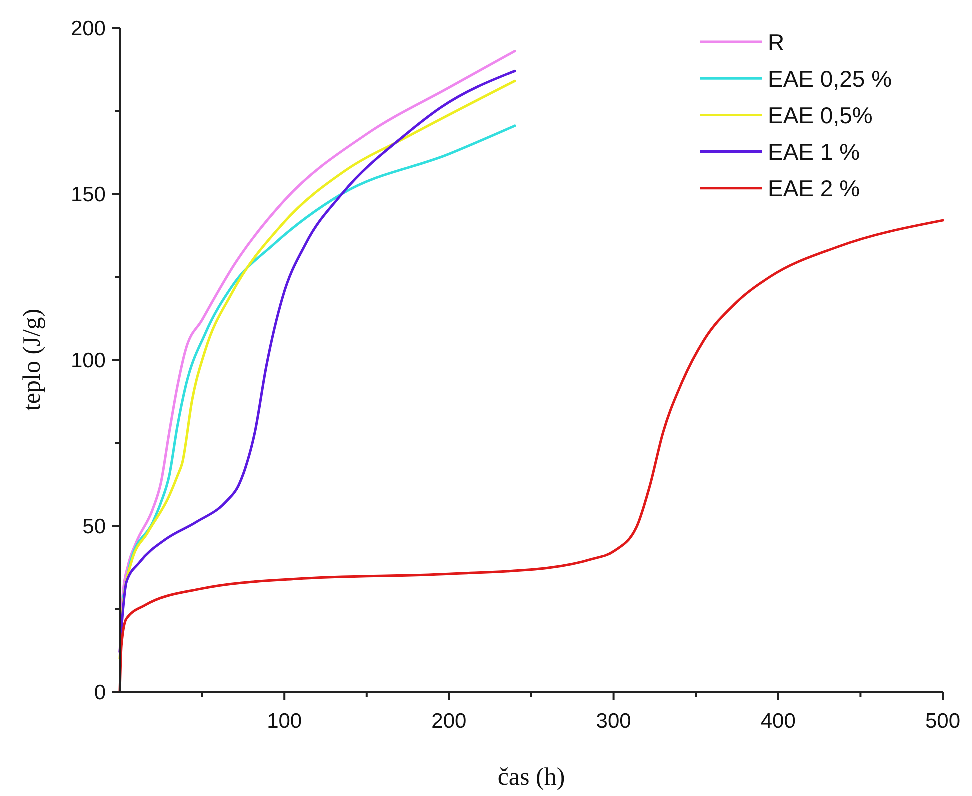 This screenshot has width=972, height=796. I want to click on legend-label: EAE 0,25 %, so click(830, 79).